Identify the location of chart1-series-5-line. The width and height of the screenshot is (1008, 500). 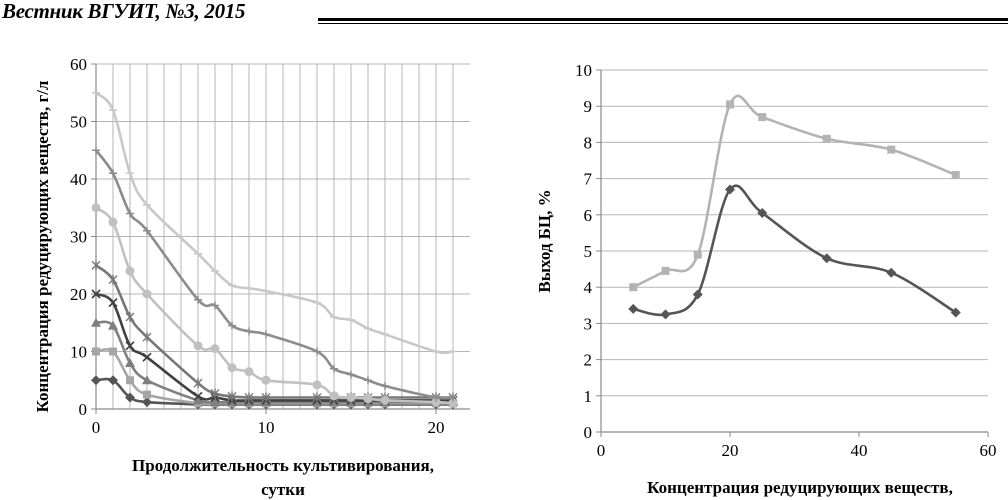
(274, 305).